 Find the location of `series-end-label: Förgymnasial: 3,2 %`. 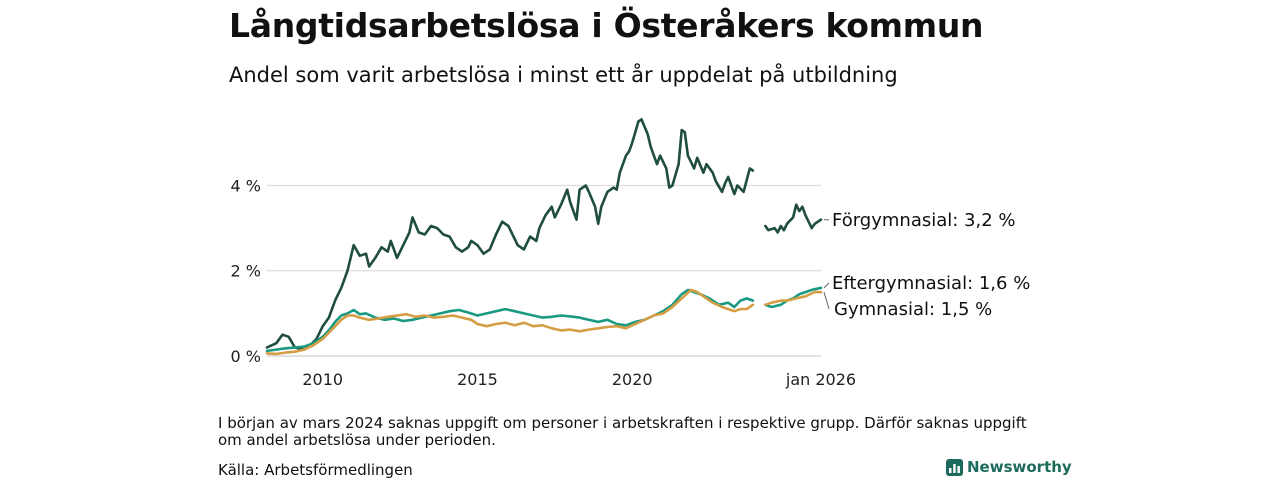

series-end-label: Förgymnasial: 3,2 % is located at coordinates (924, 220).